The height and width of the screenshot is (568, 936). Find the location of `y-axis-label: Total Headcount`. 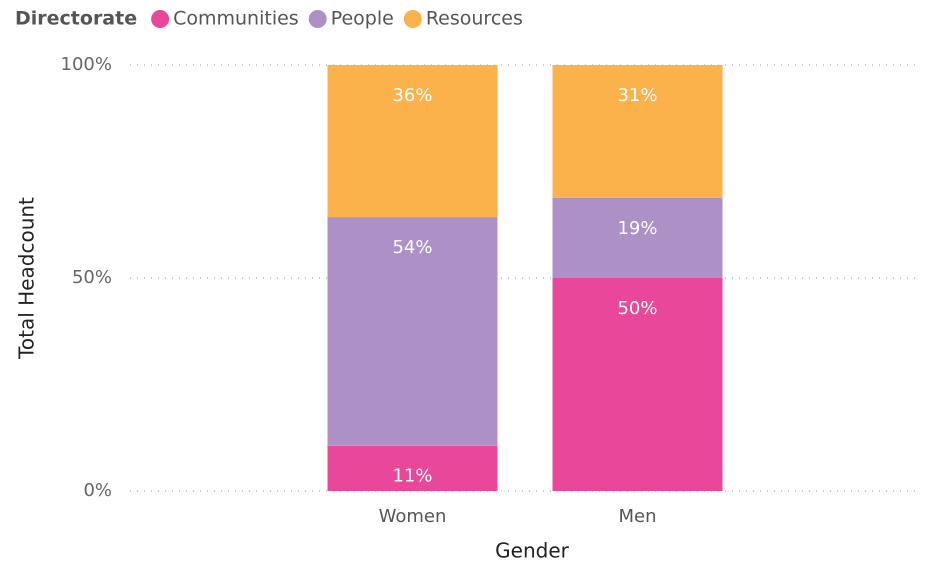

y-axis-label: Total Headcount is located at coordinates (27, 278).